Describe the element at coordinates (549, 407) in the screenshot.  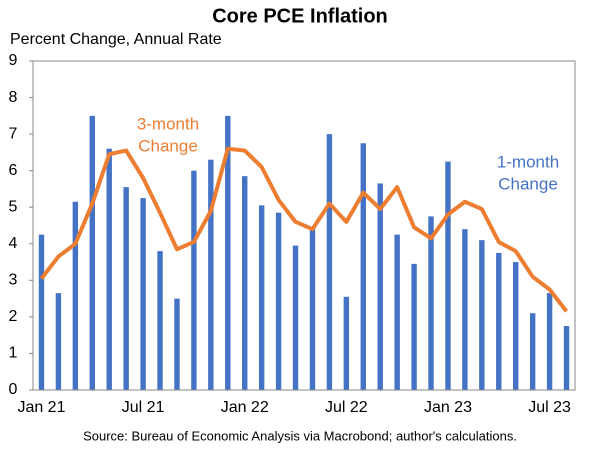
I see `x-tick-label: Jul 23` at that location.